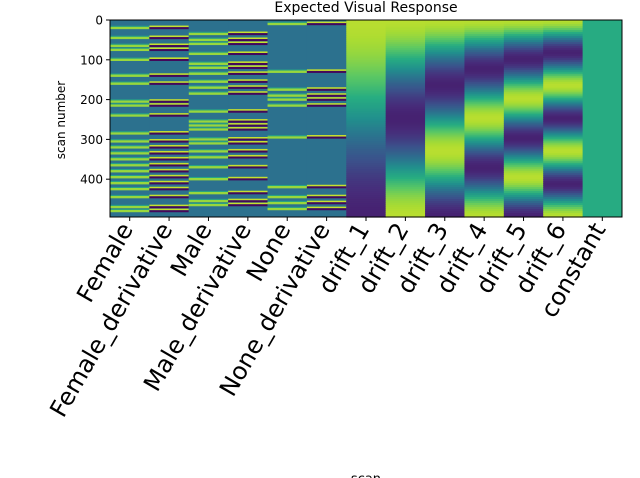 The image size is (640, 478). I want to click on column-female, so click(130, 118).